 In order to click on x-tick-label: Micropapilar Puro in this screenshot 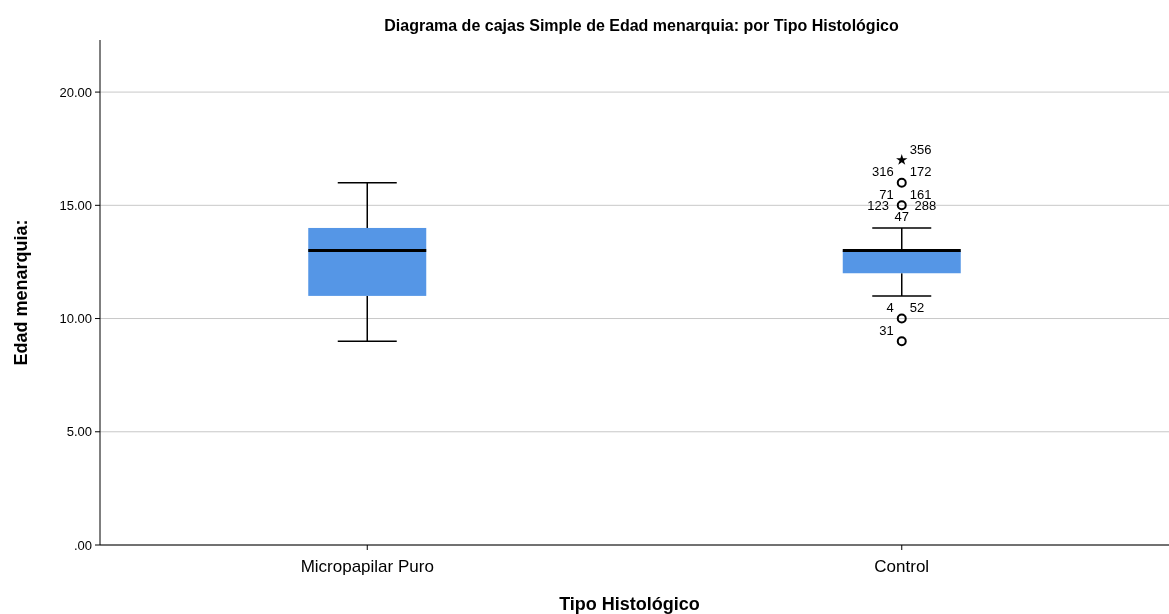, I will do `click(367, 566)`.